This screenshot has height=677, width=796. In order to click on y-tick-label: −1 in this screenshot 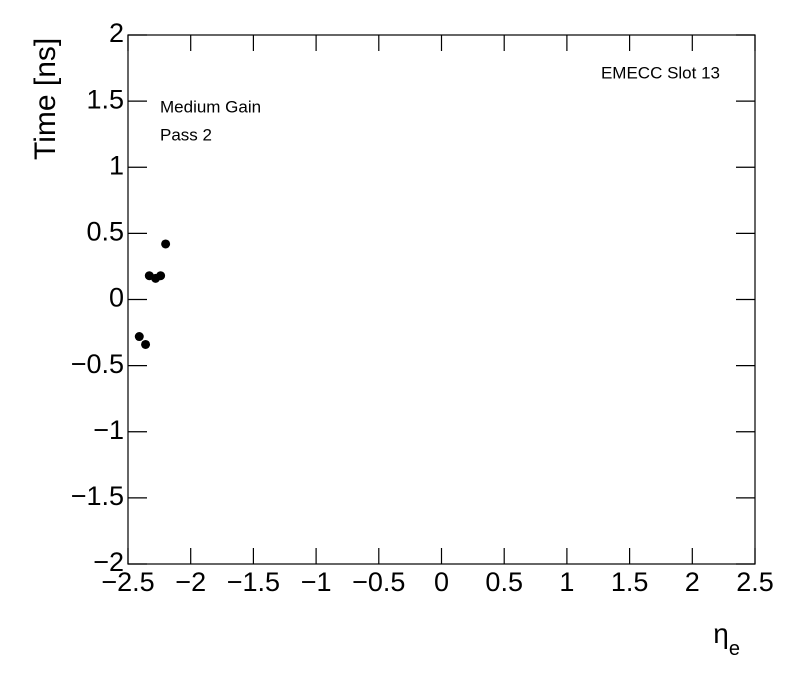, I will do `click(108, 430)`.